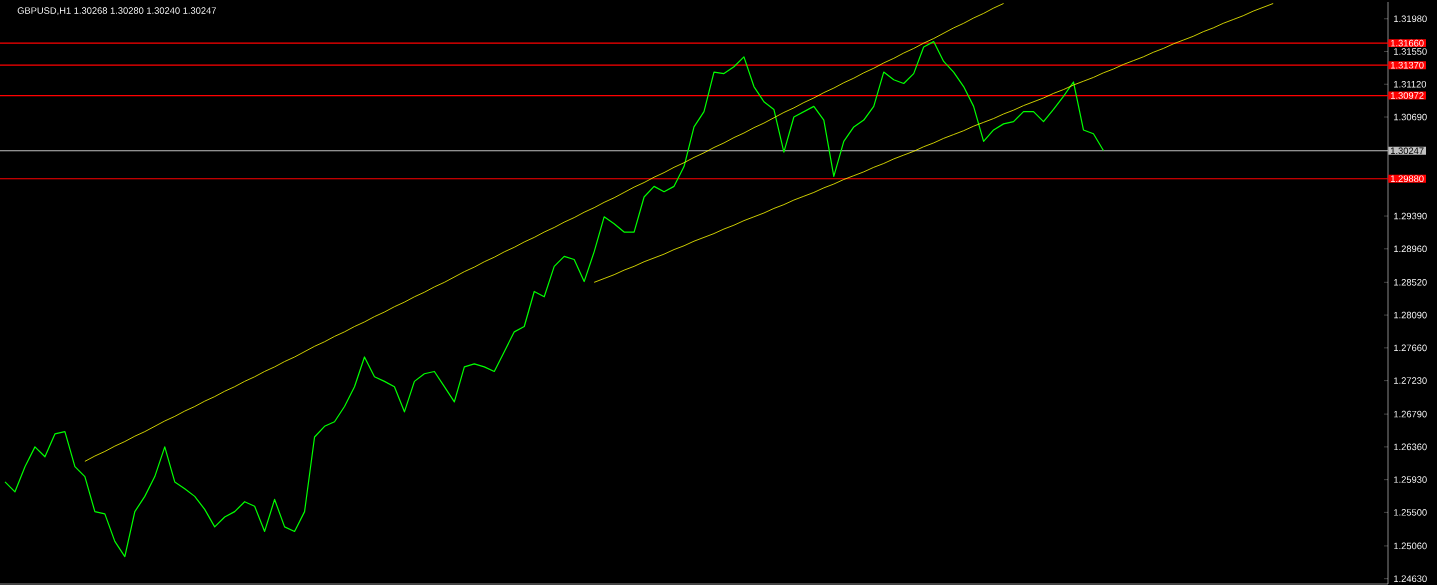  Describe the element at coordinates (1410, 512) in the screenshot. I see `y-tick-label: 1.25500` at that location.